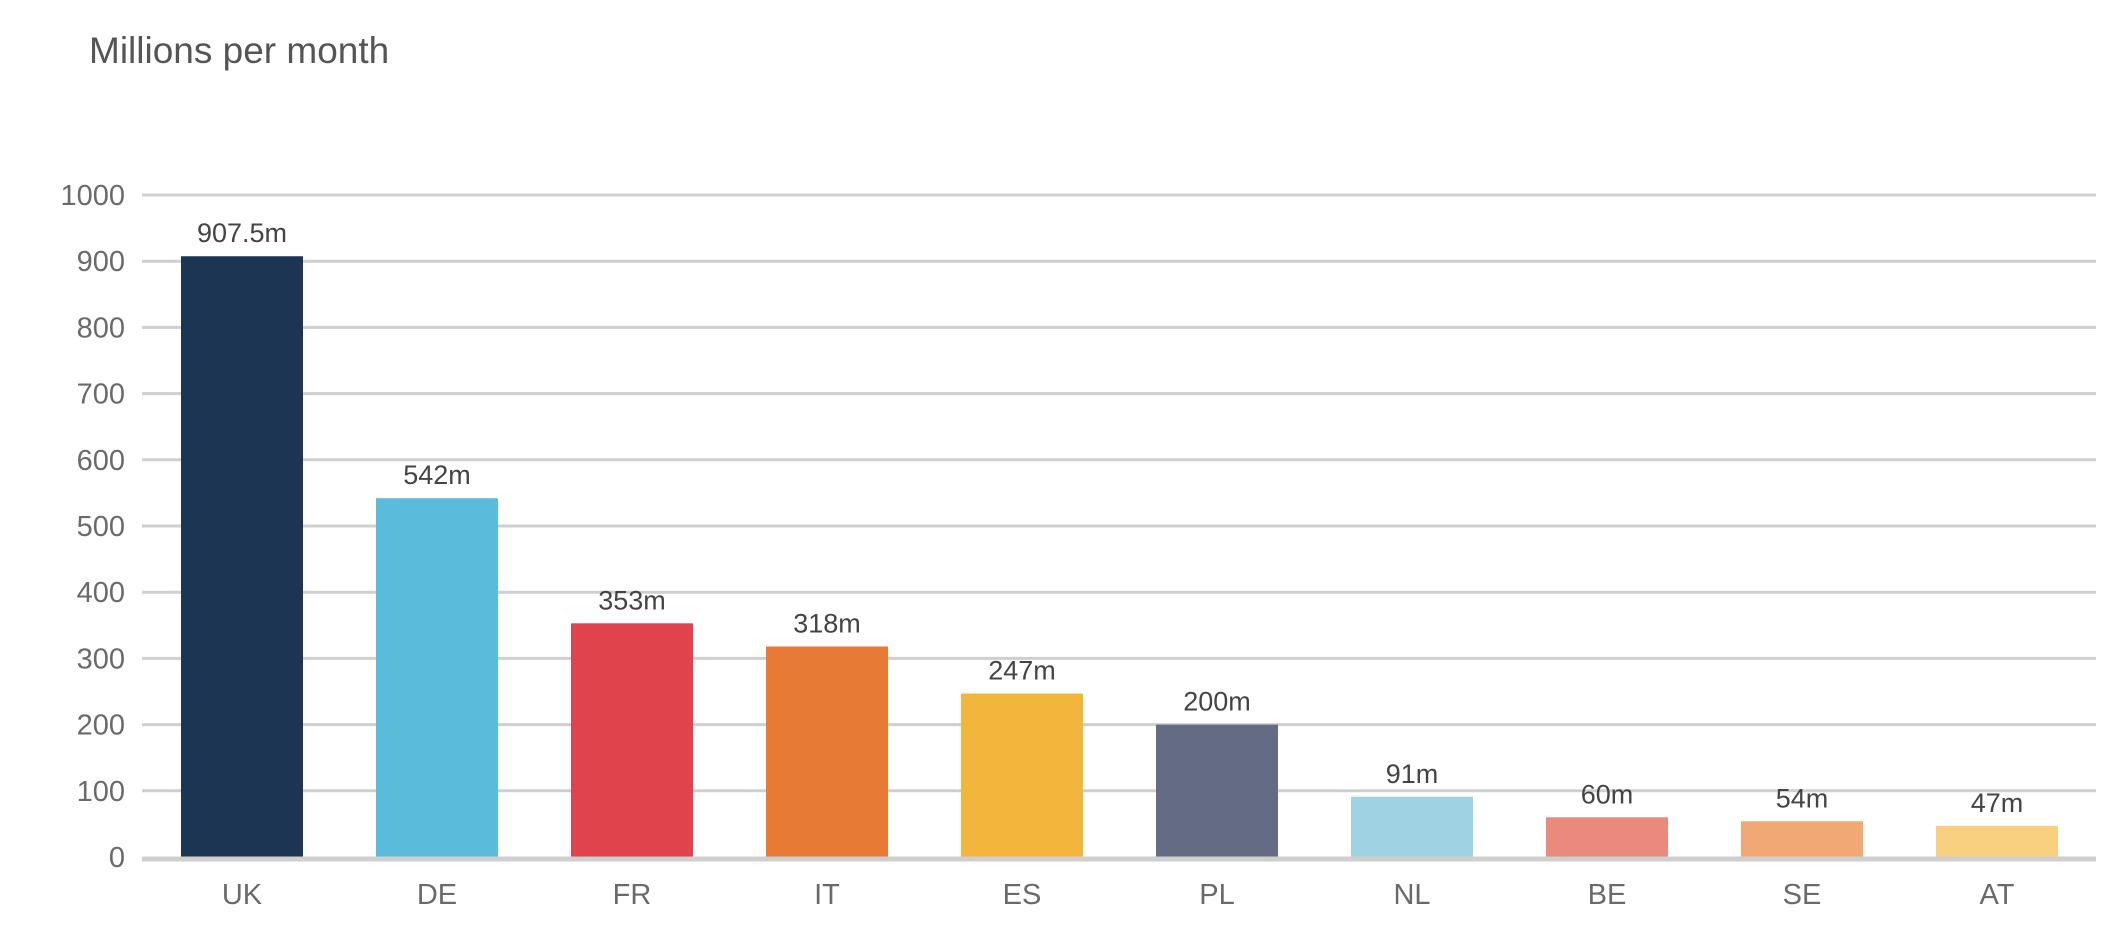 This screenshot has width=2126, height=940. Describe the element at coordinates (101, 262) in the screenshot. I see `y-tick-label: 900` at that location.